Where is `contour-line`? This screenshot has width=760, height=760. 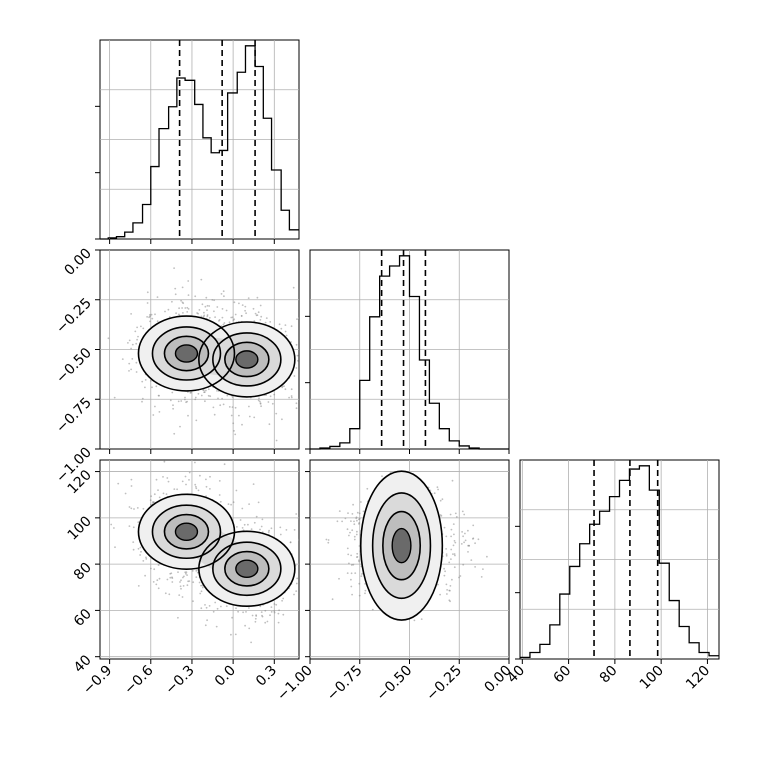 contour-line is located at coordinates (247, 569).